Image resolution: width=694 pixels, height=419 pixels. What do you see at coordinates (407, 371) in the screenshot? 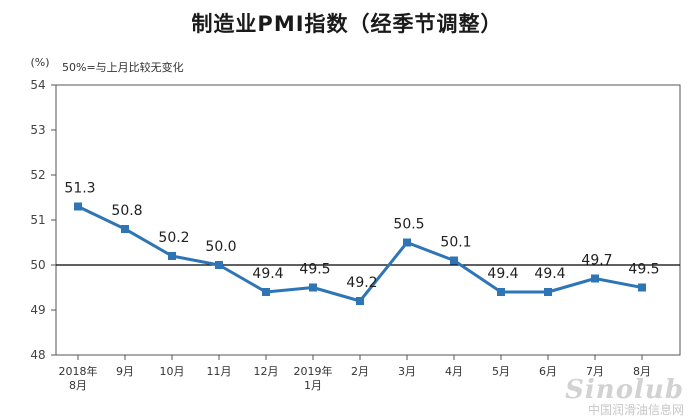
I see `x-tick-label: 3月` at bounding box center [407, 371].